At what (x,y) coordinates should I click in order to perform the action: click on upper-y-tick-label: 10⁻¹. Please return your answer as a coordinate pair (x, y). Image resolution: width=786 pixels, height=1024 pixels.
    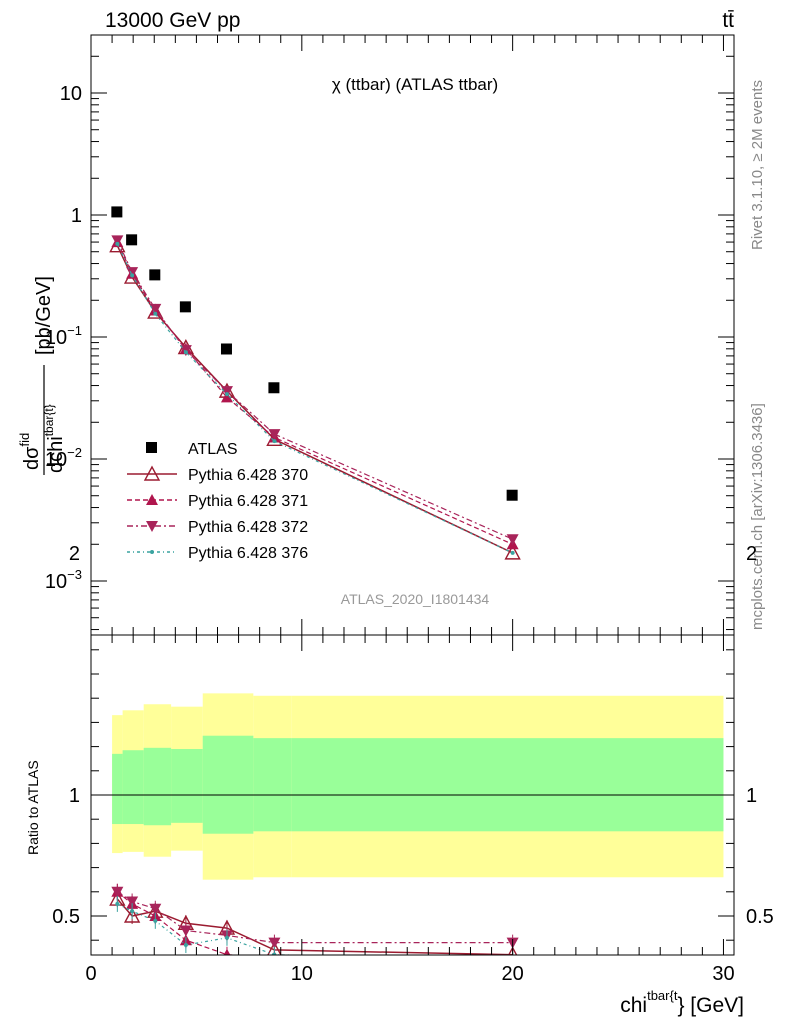
    Looking at the image, I should click on (63, 336).